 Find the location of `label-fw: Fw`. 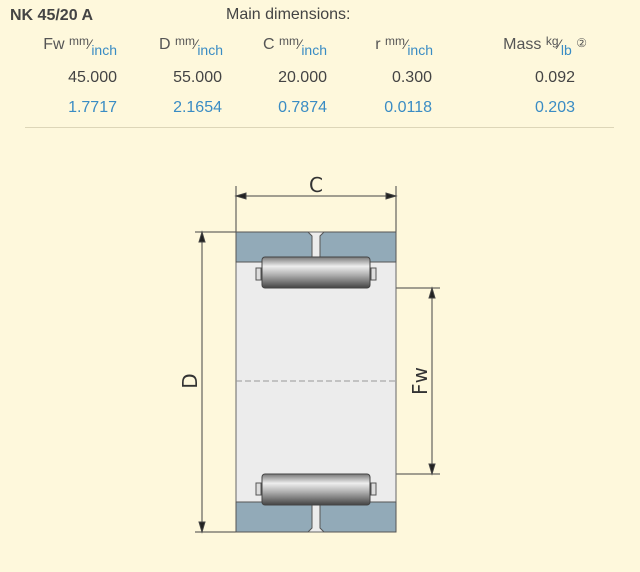

label-fw: Fw is located at coordinates (420, 381).